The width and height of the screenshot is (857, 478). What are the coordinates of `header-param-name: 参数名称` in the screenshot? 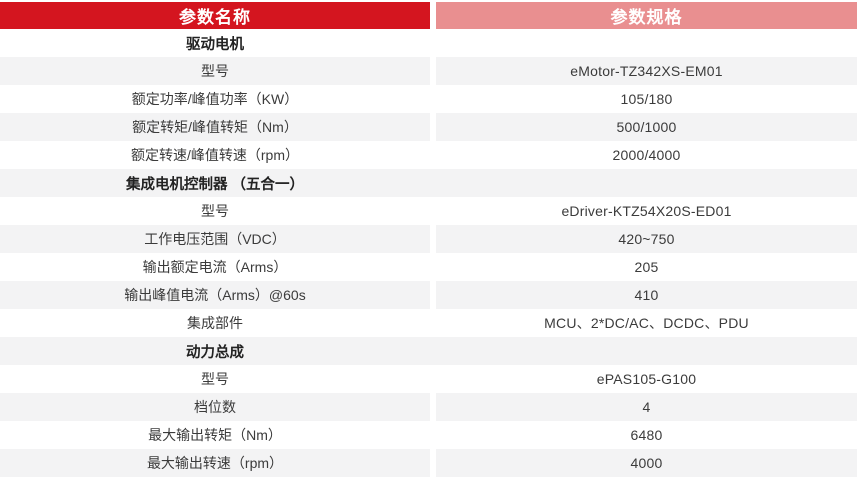 It's located at (215, 15).